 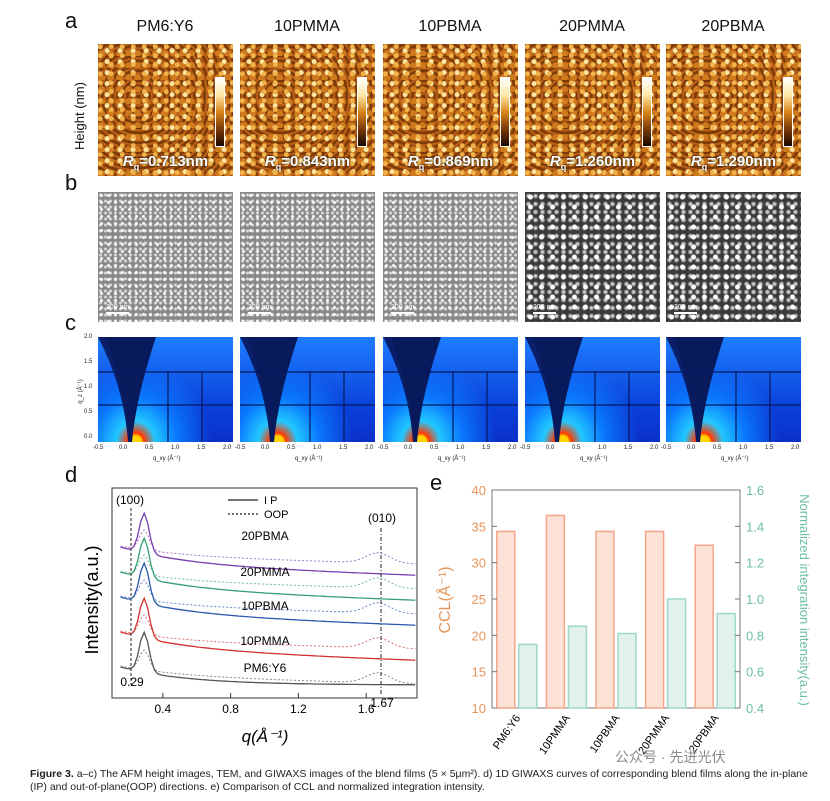 I want to click on panel-e-ytick-left: 35, so click(x=479, y=526).